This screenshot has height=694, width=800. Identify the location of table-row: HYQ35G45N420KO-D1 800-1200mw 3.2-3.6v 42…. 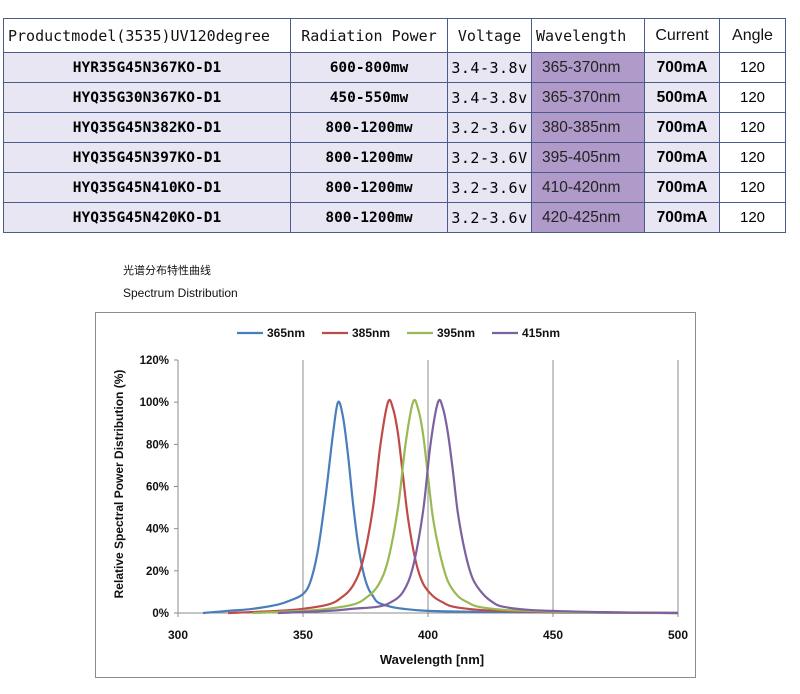
(394, 217).